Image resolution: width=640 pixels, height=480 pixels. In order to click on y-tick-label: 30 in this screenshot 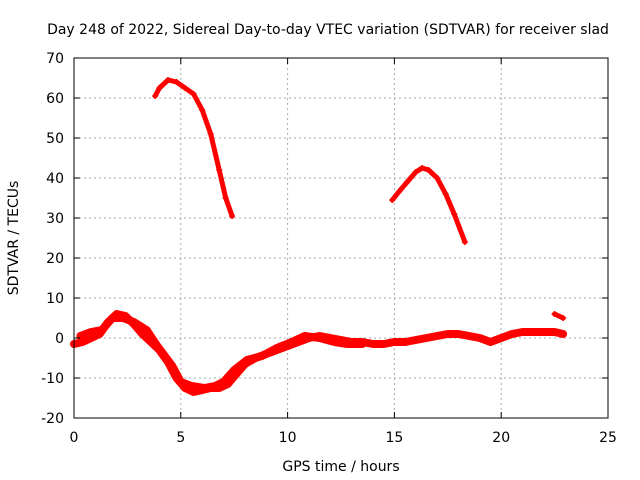, I will do `click(55, 219)`.